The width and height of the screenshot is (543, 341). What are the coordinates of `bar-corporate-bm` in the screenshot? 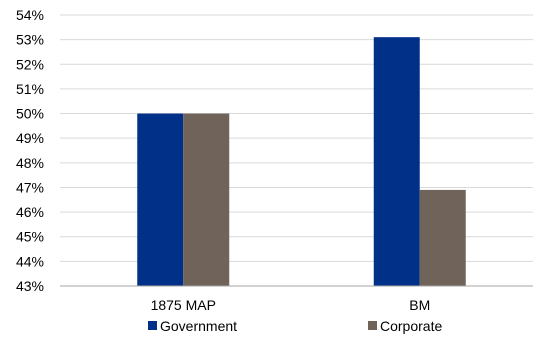 It's located at (442, 237).